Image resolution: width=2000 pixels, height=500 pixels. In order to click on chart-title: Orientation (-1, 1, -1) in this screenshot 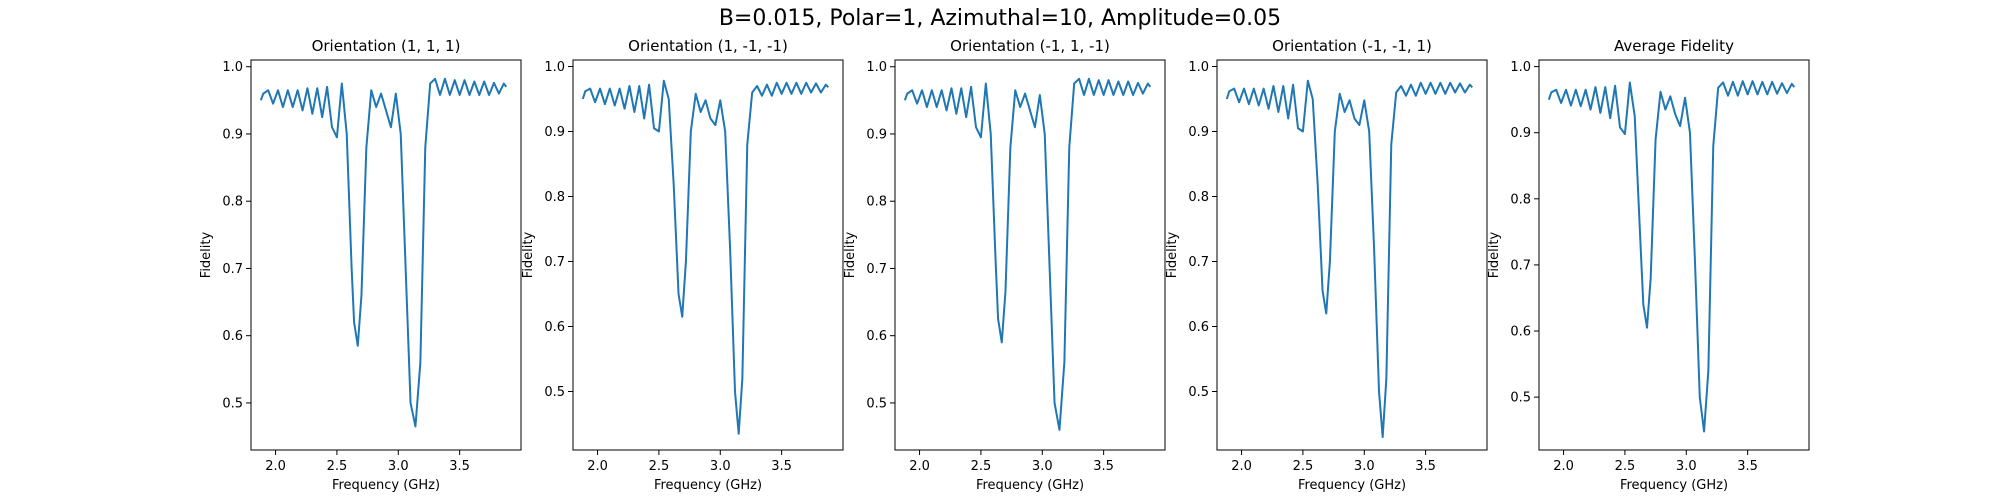, I will do `click(1030, 46)`.